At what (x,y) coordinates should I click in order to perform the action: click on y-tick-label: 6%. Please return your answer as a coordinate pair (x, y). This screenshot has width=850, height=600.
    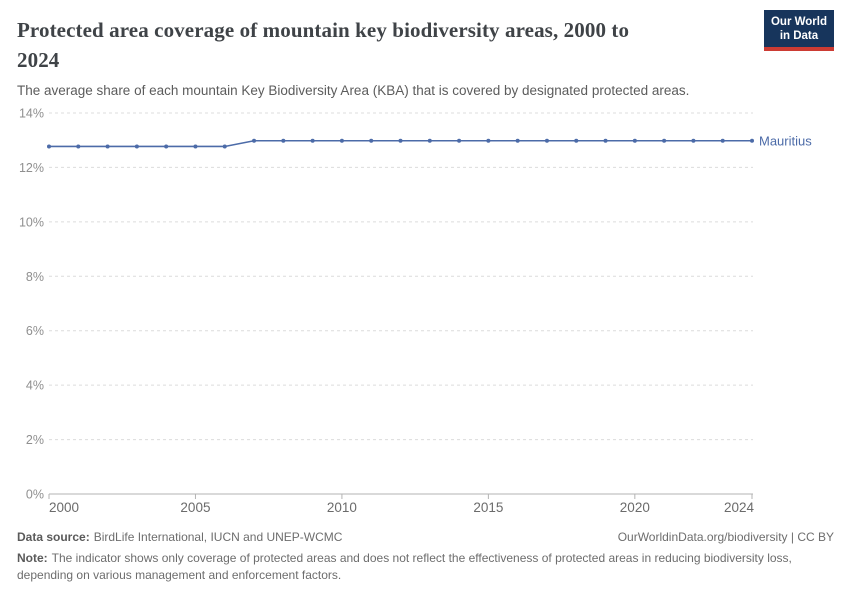
    Looking at the image, I should click on (35, 331).